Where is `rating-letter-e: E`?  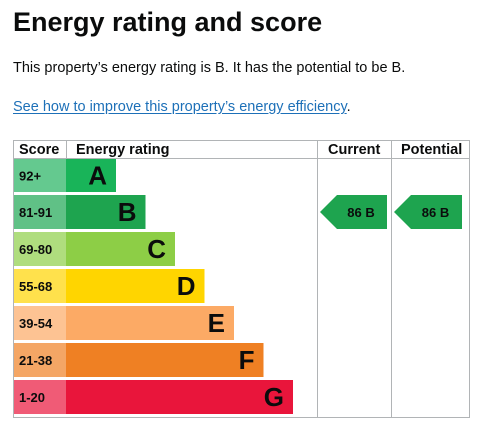 rating-letter-e: E is located at coordinates (216, 323).